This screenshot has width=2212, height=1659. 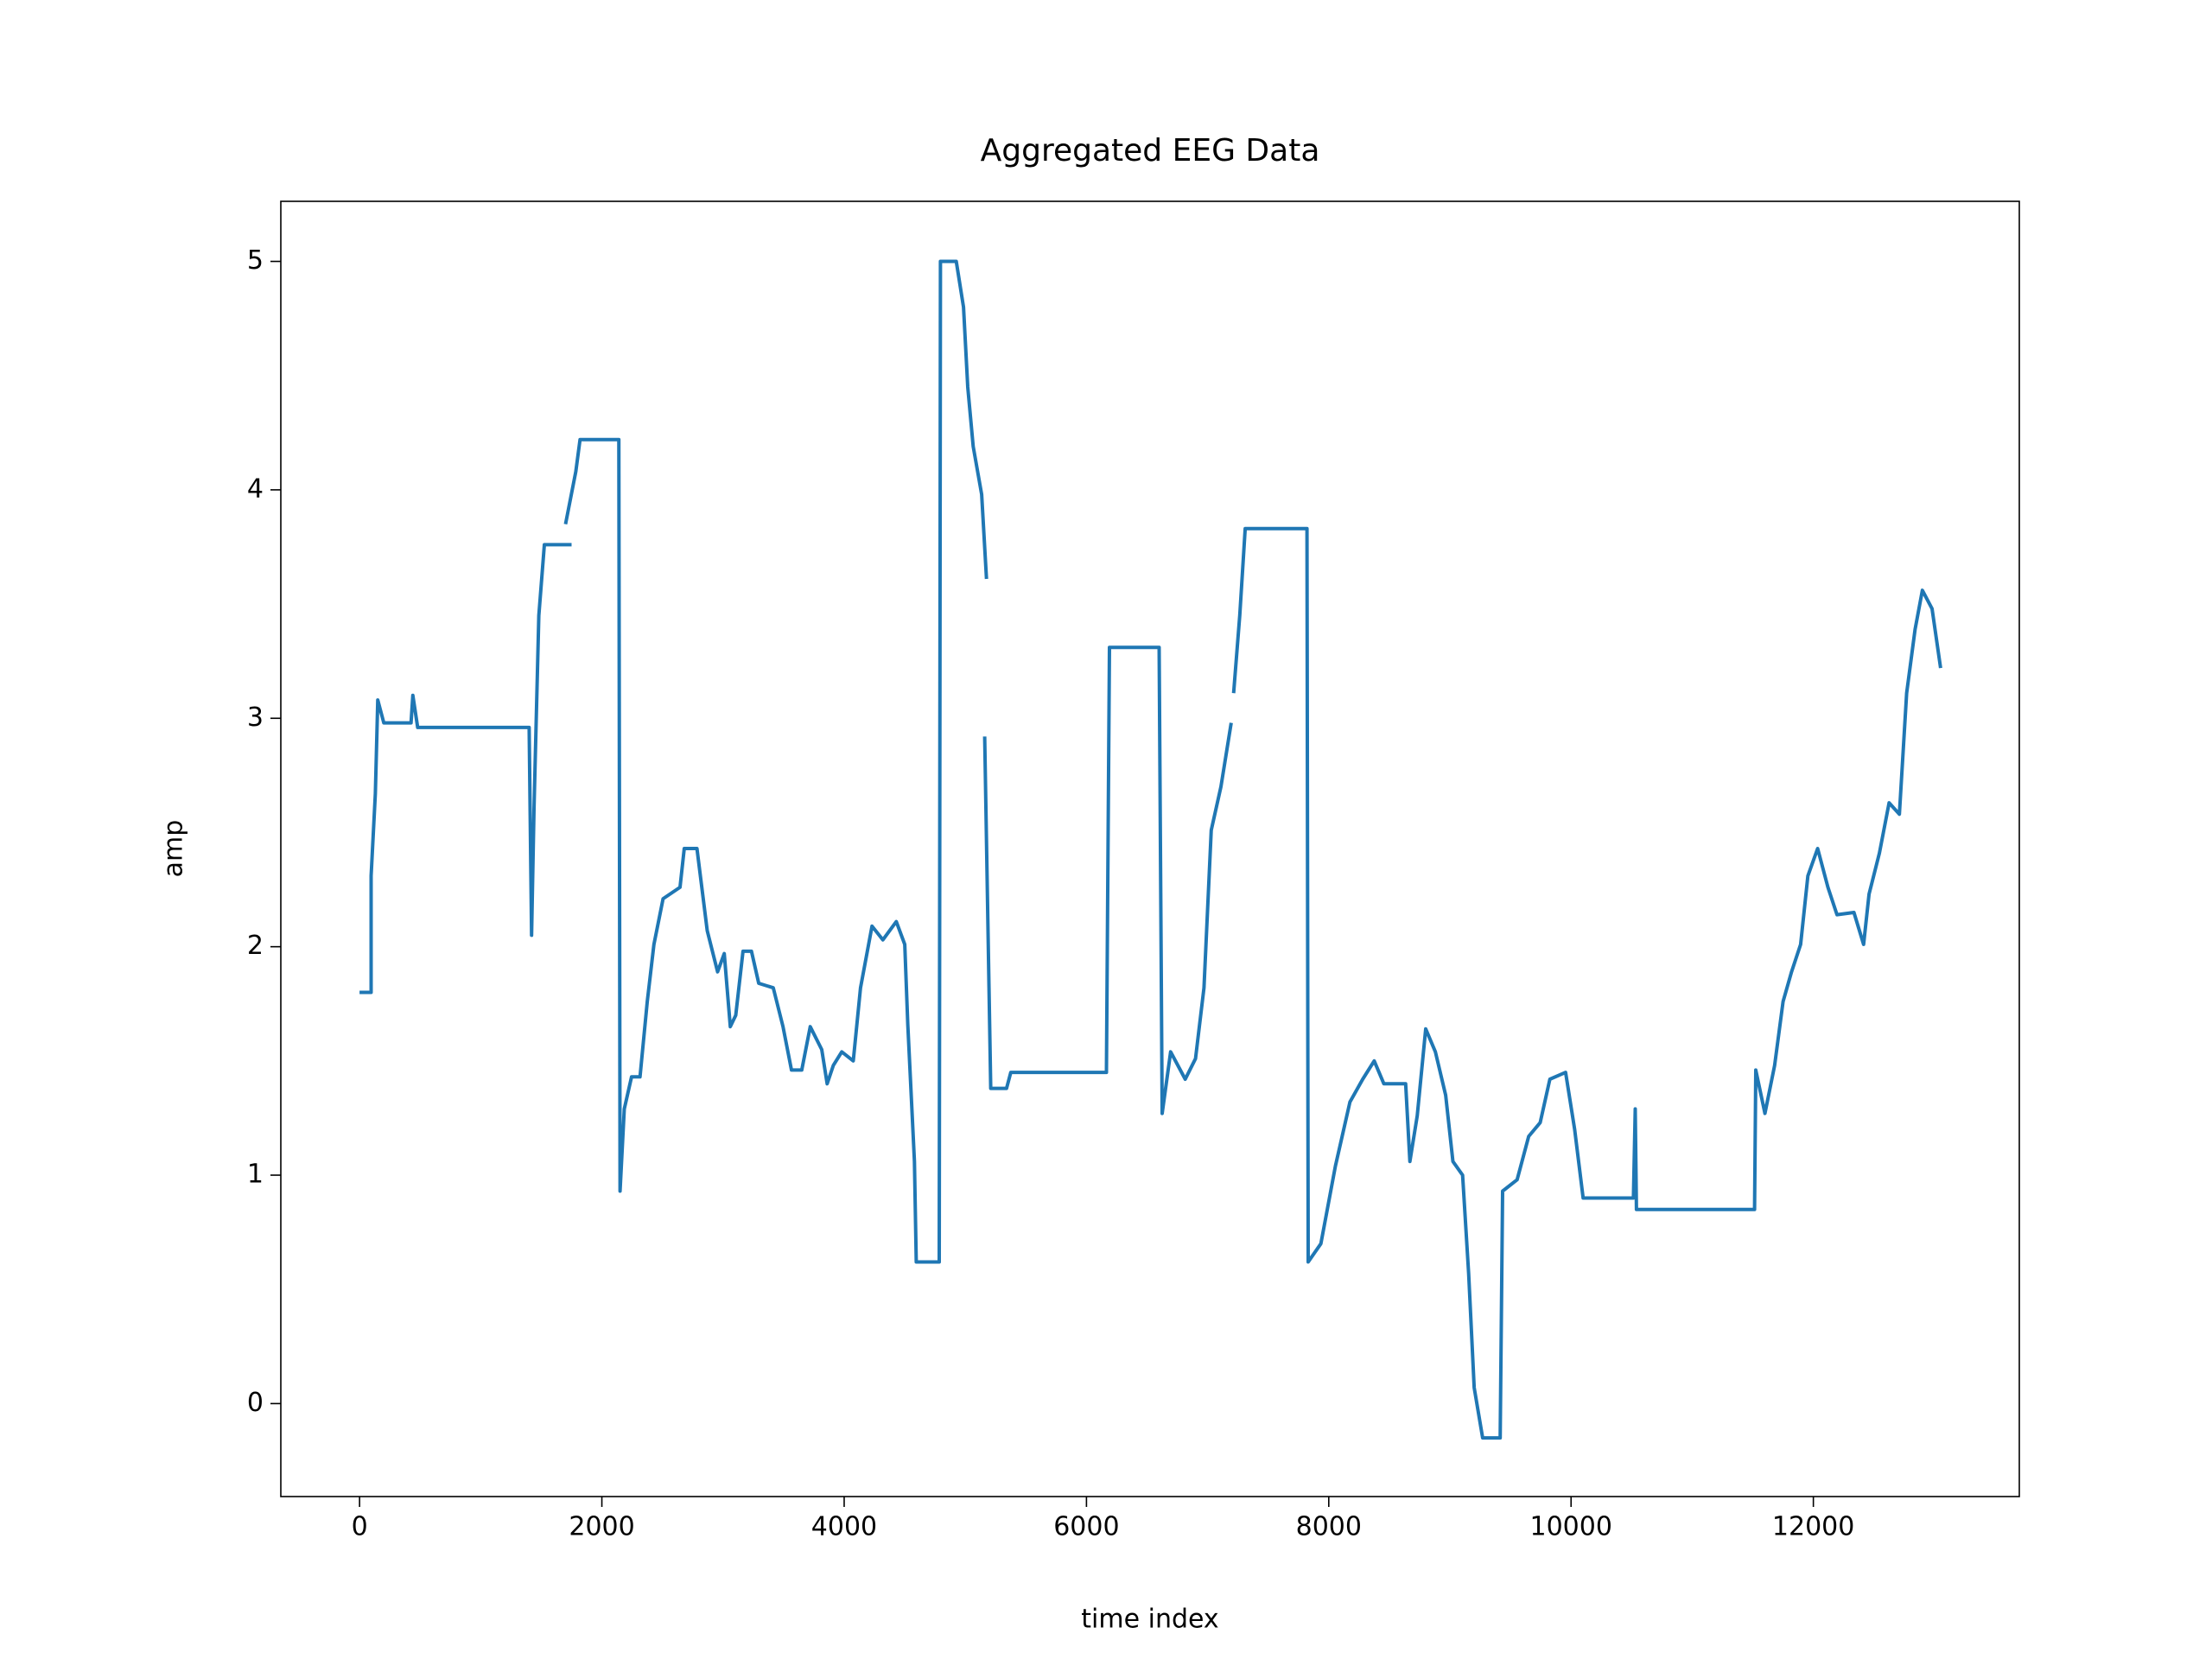 I want to click on y-tick-label: 3, so click(x=255, y=717).